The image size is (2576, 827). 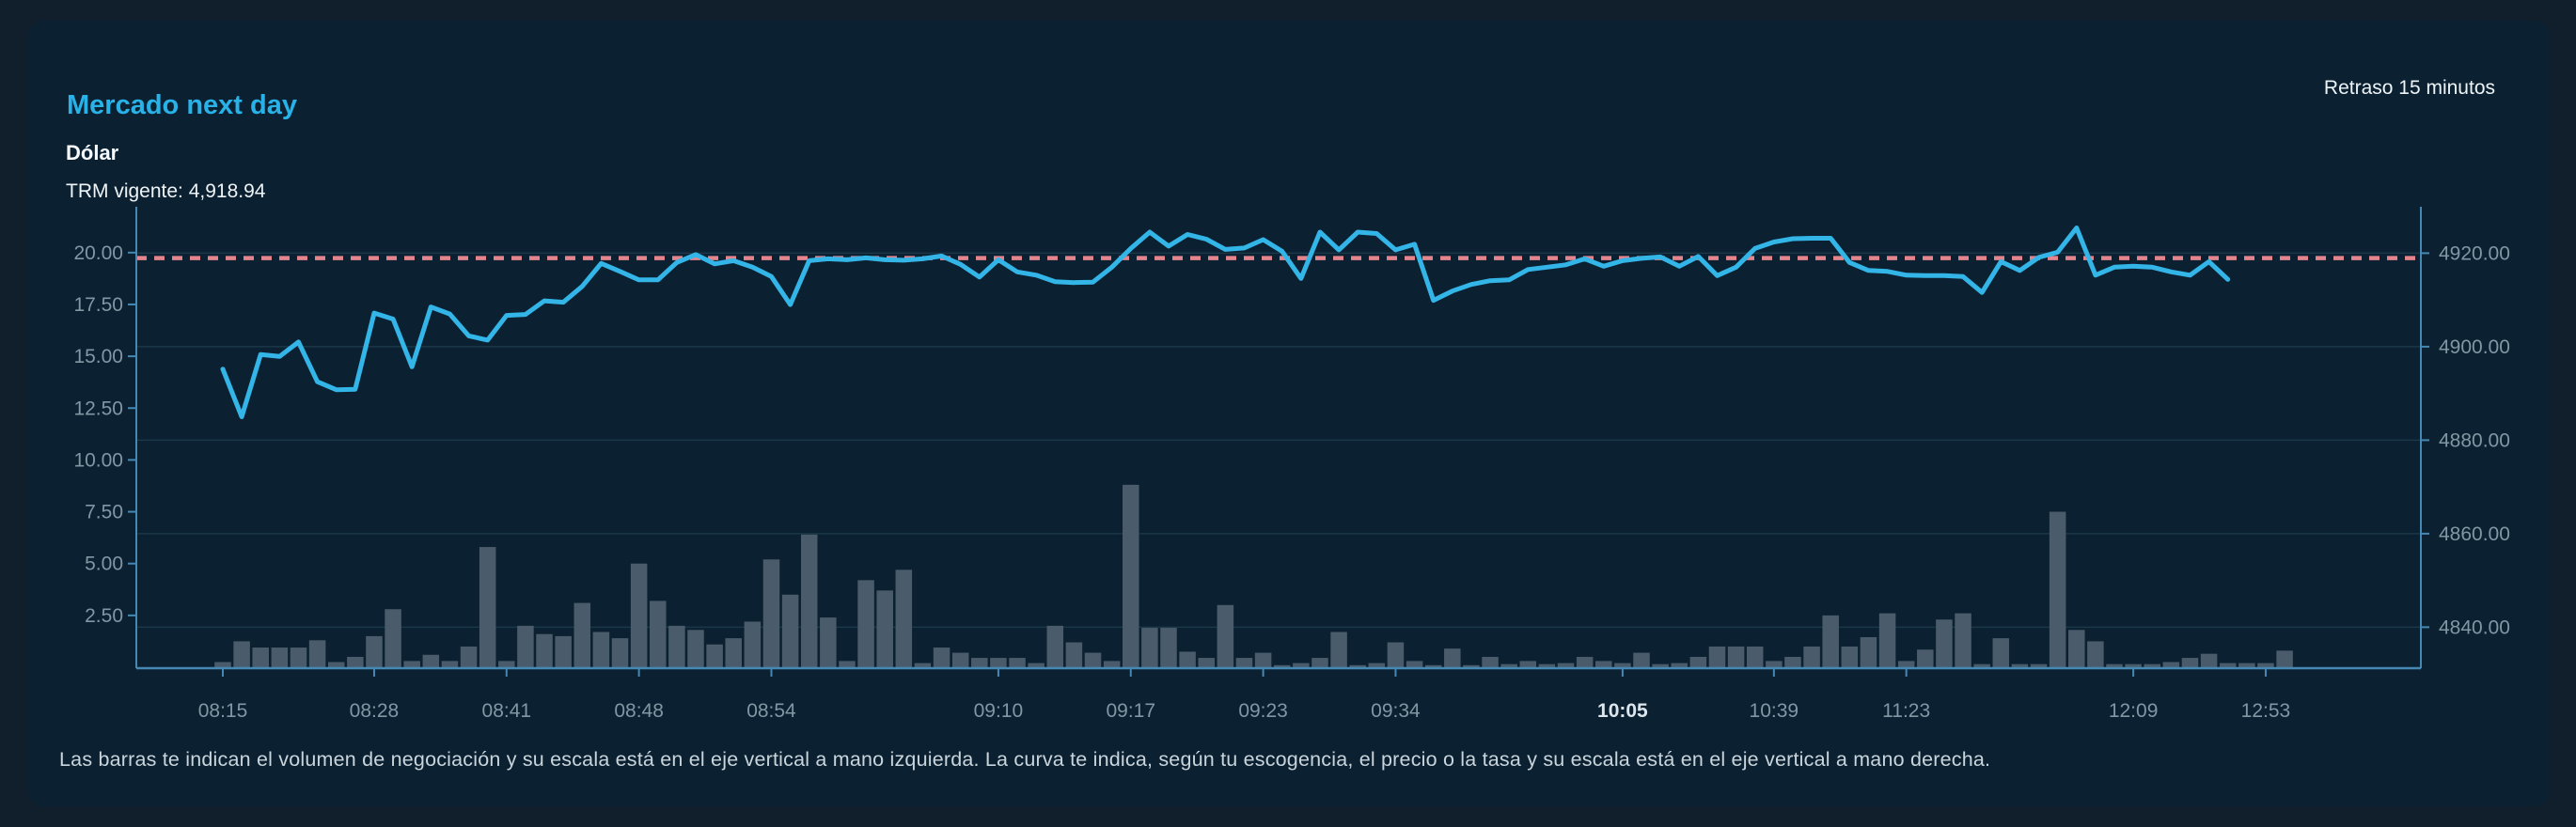 I want to click on y-axis-right-label: 4900.00, so click(x=2474, y=347).